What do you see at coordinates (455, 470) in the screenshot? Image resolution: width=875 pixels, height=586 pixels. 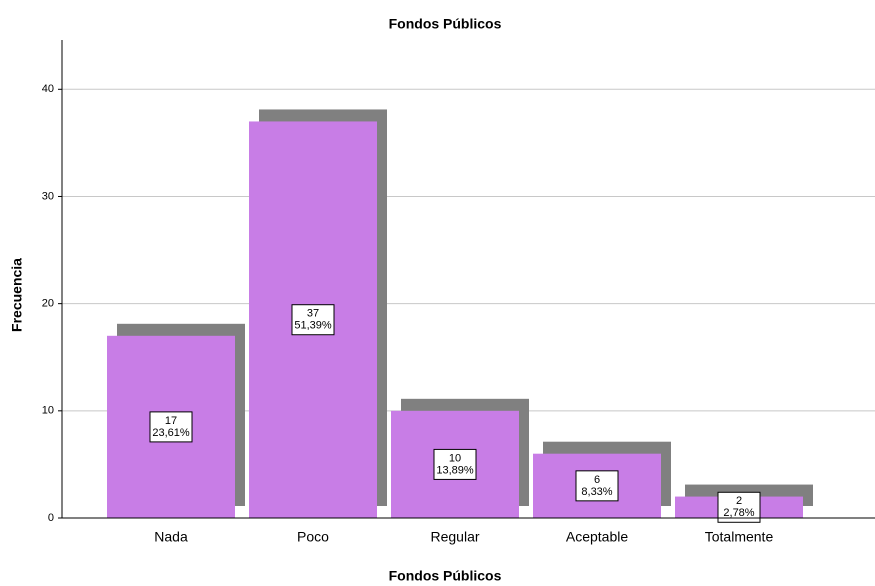 I see `data-label-percent: 13,89%` at bounding box center [455, 470].